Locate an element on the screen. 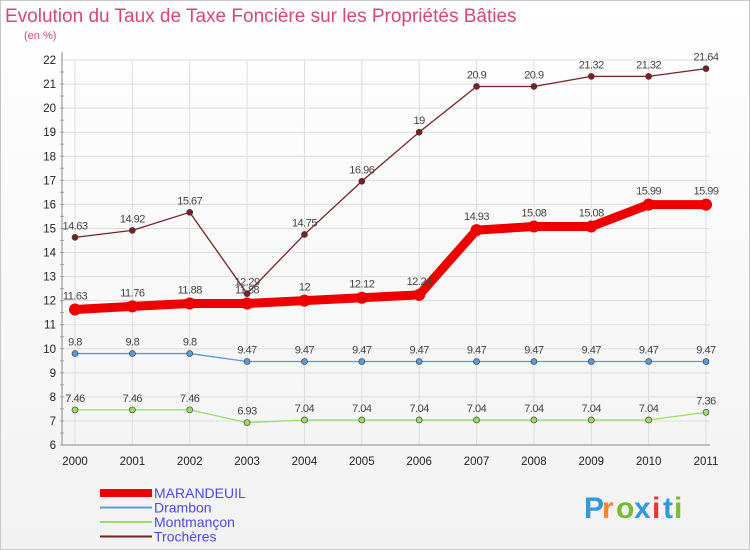 The image size is (750, 550). x-tick-label: 2000 is located at coordinates (75, 462).